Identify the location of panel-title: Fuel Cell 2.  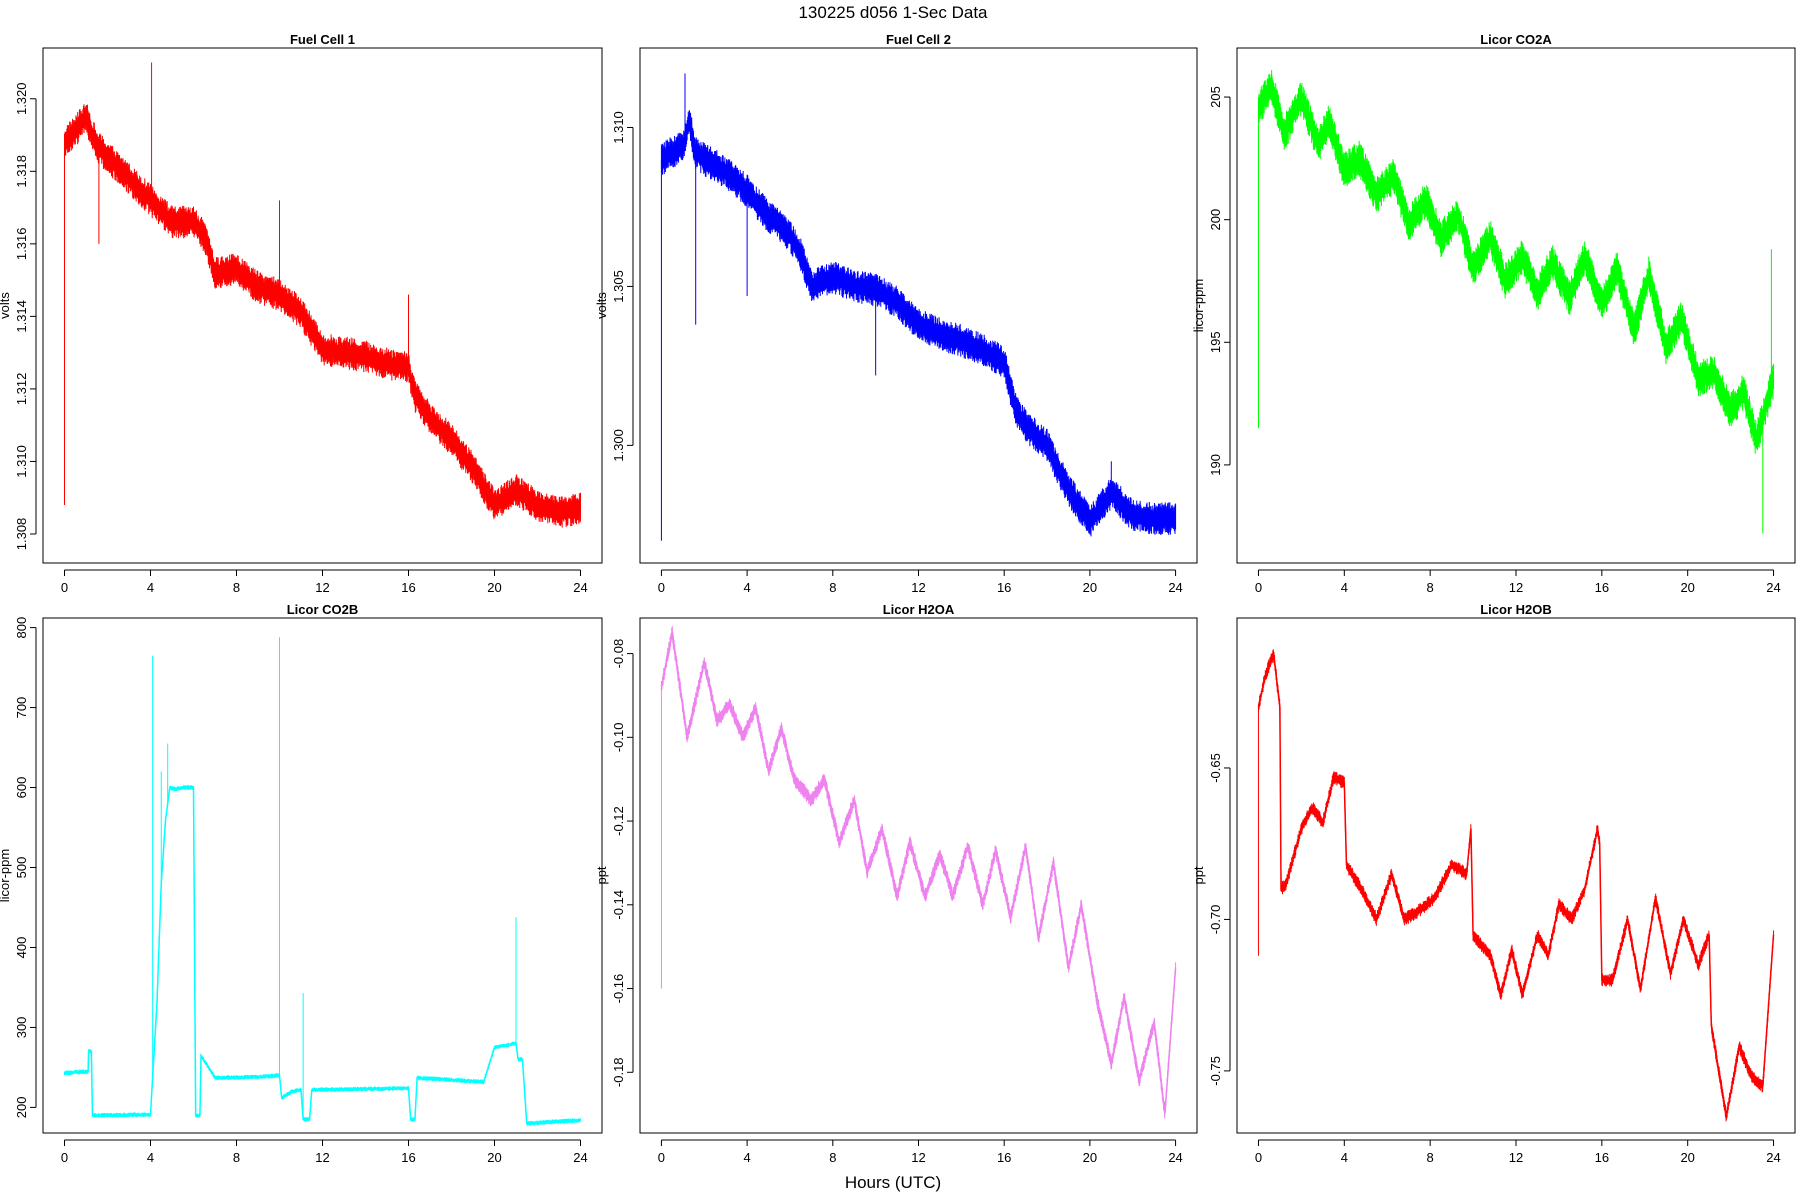
(918, 39).